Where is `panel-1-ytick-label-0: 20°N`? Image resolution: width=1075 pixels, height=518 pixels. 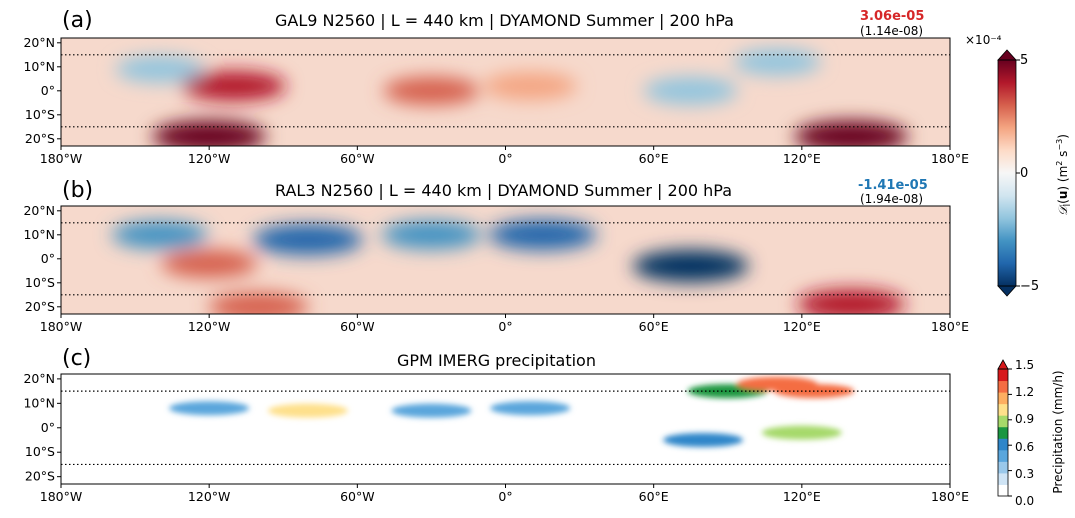
panel-1-ytick-label-0: 20°N is located at coordinates (39, 210).